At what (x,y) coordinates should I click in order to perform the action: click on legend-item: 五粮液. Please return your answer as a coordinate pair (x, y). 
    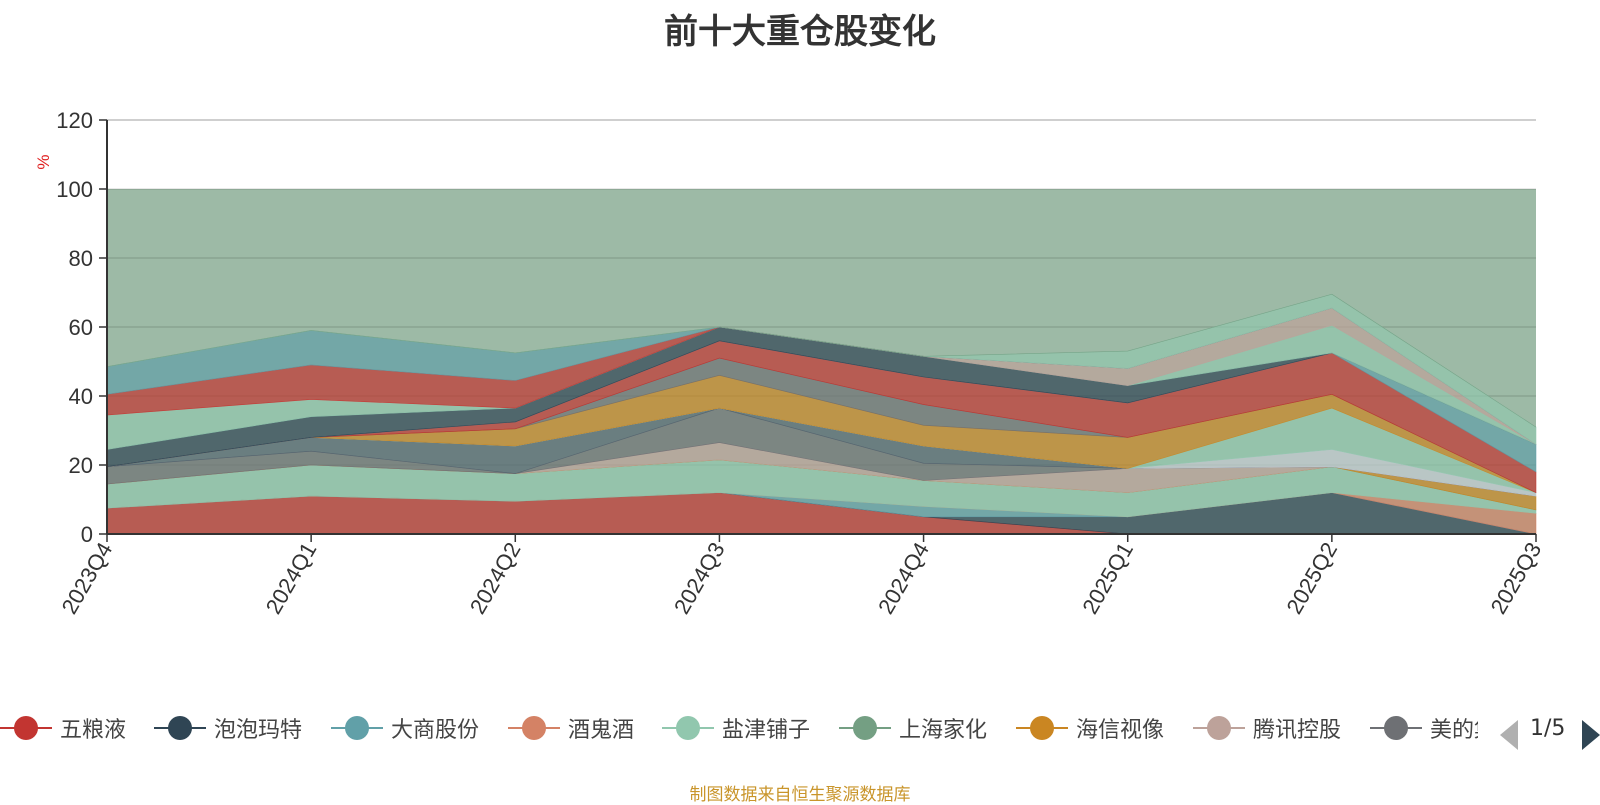
    Looking at the image, I should click on (63, 728).